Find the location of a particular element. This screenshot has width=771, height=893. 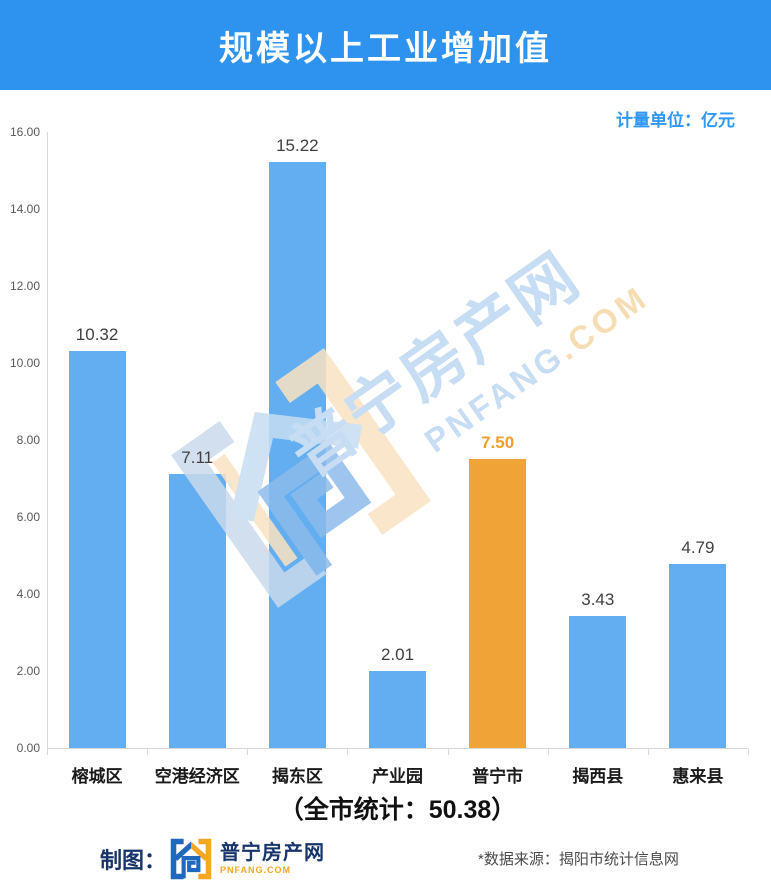

credit-label: 制图： is located at coordinates (133, 860).